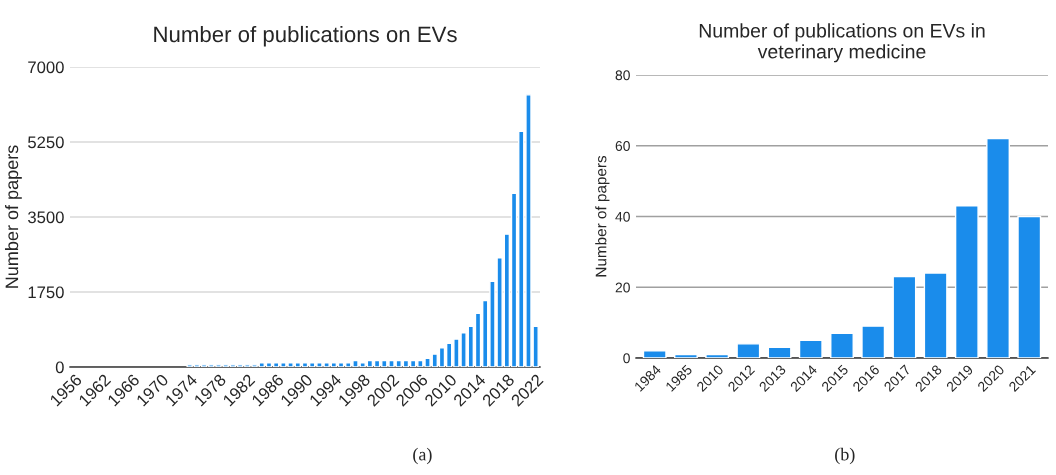  Describe the element at coordinates (46, 217) in the screenshot. I see `y-tick-label: 3500` at that location.